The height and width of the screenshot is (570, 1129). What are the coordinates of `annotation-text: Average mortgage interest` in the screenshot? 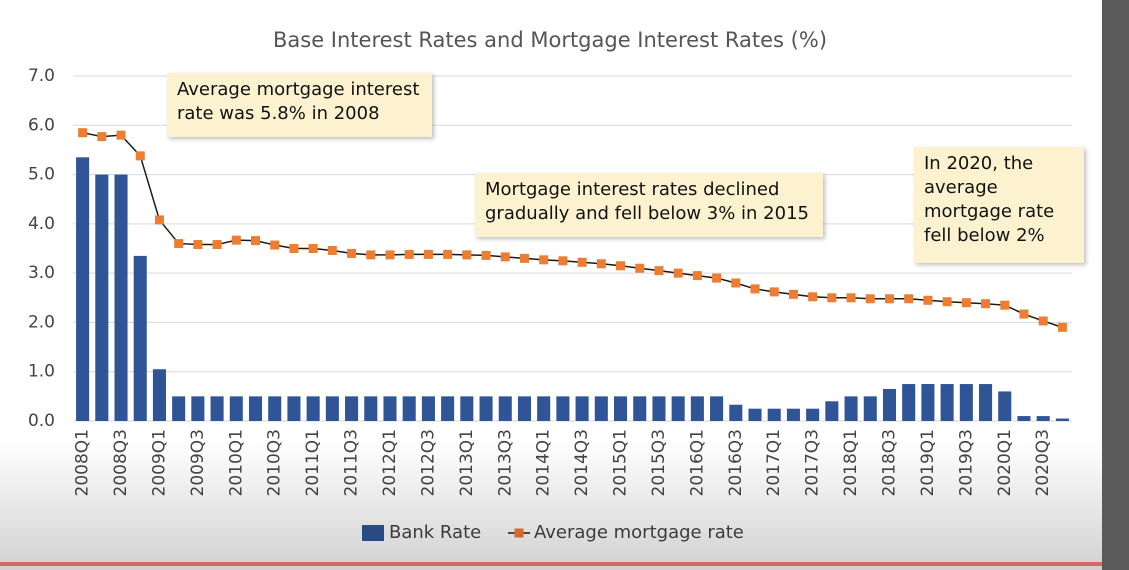 It's located at (298, 89).